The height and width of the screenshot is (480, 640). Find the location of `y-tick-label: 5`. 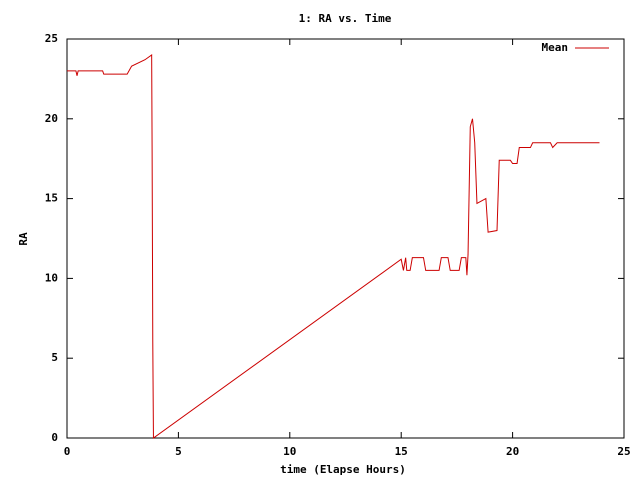

y-tick-label: 5 is located at coordinates (54, 357).